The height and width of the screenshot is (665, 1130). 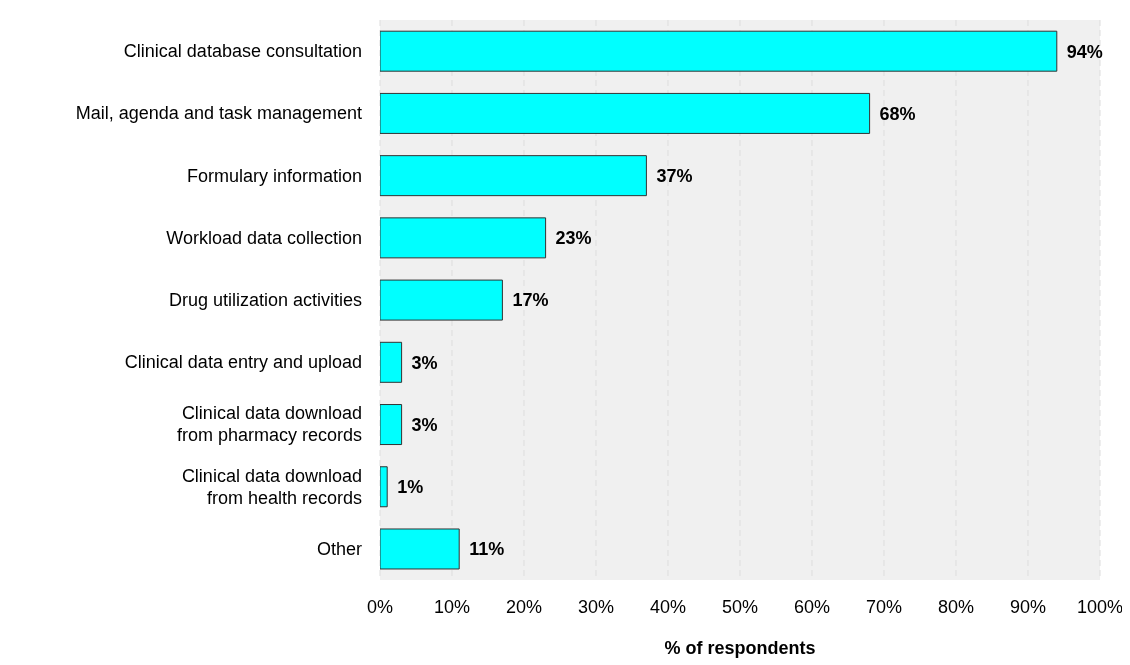 What do you see at coordinates (271, 486) in the screenshot?
I see `y-tick-label: Clinical data download from health records` at bounding box center [271, 486].